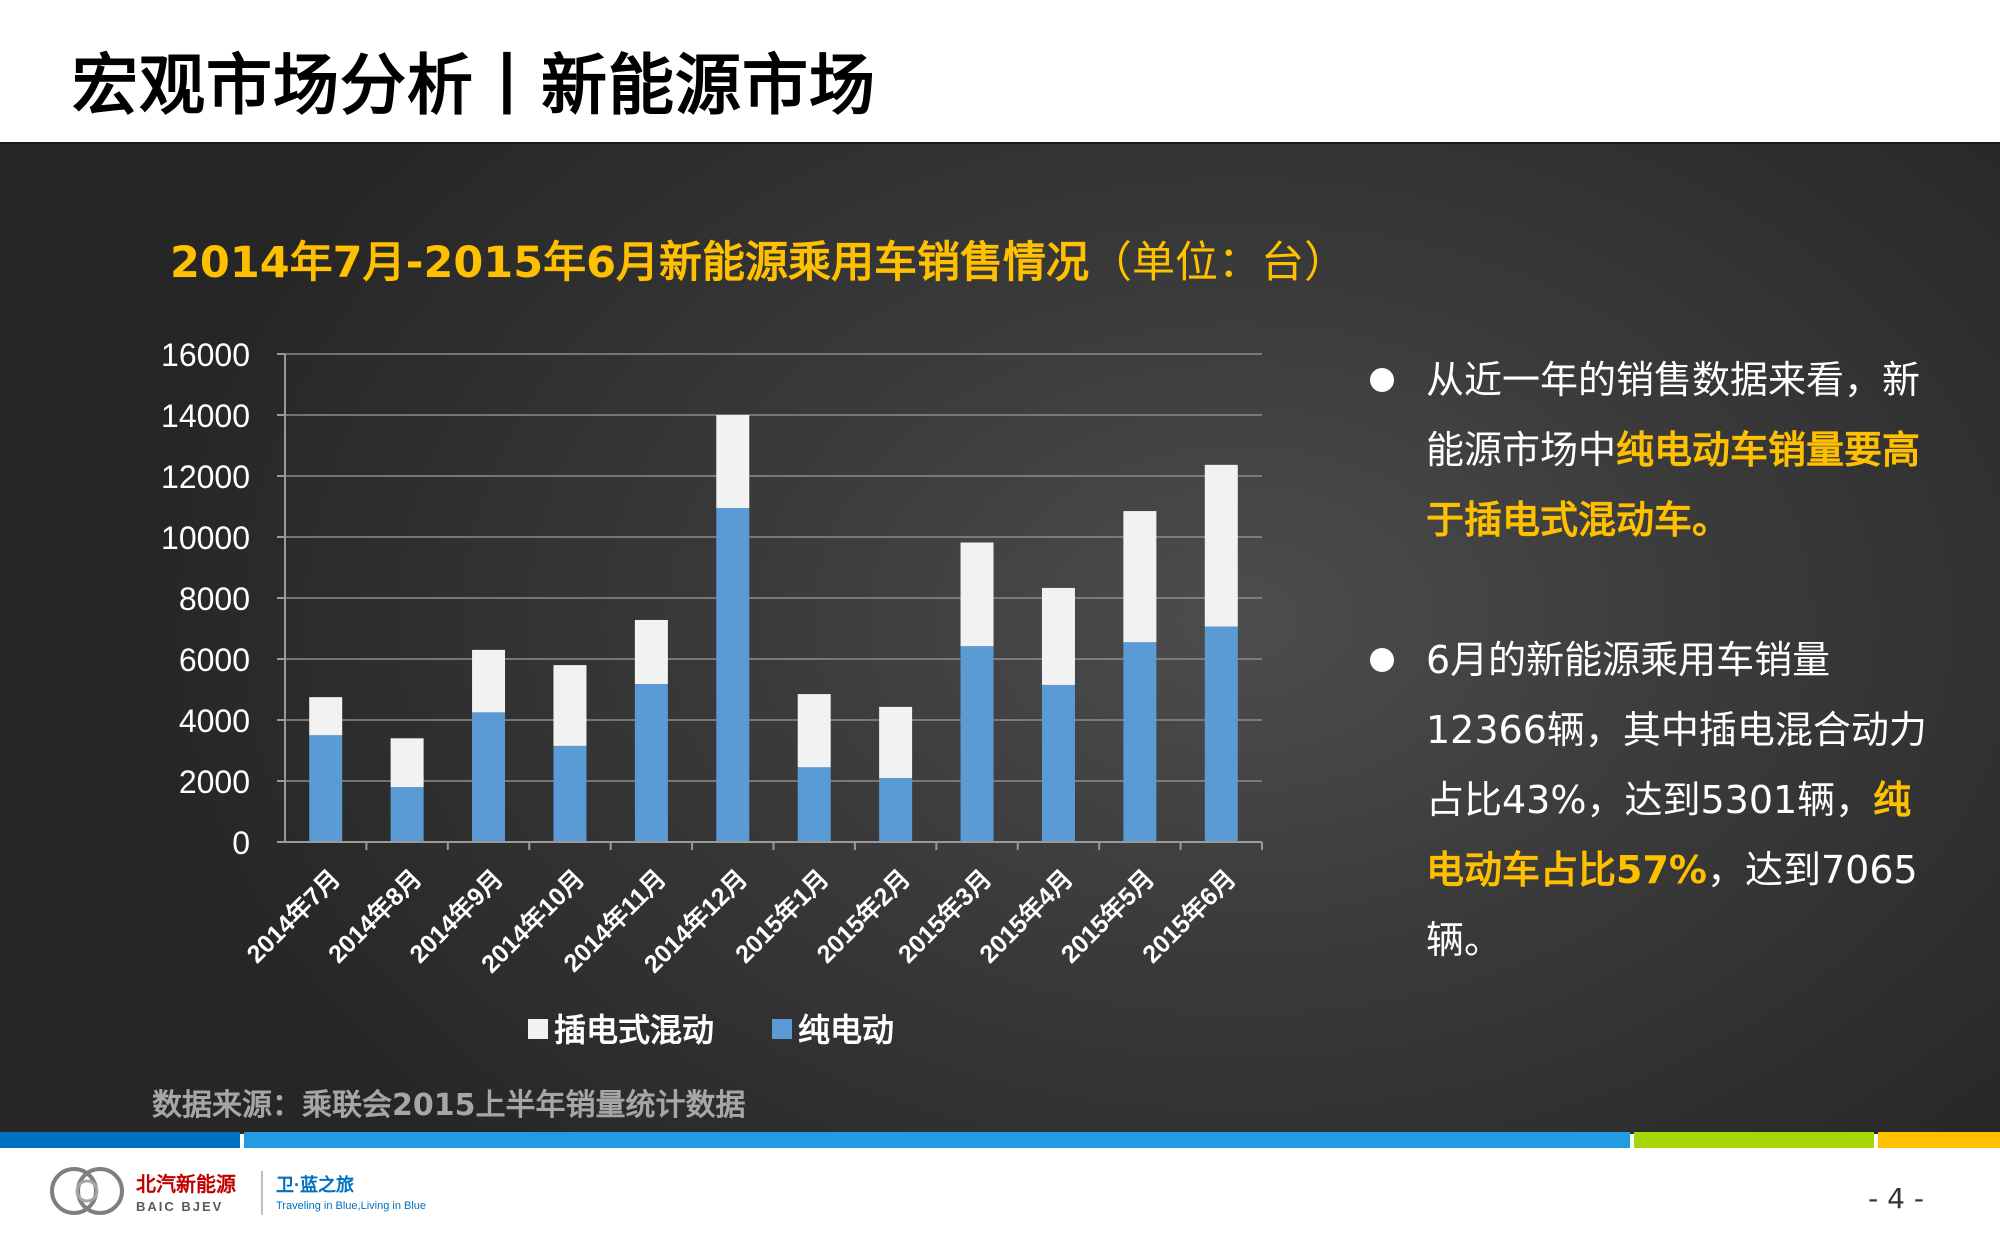 The height and width of the screenshot is (1250, 2000). Describe the element at coordinates (315, 1184) in the screenshot. I see `slogan-cn: 卫·蓝之旅` at that location.